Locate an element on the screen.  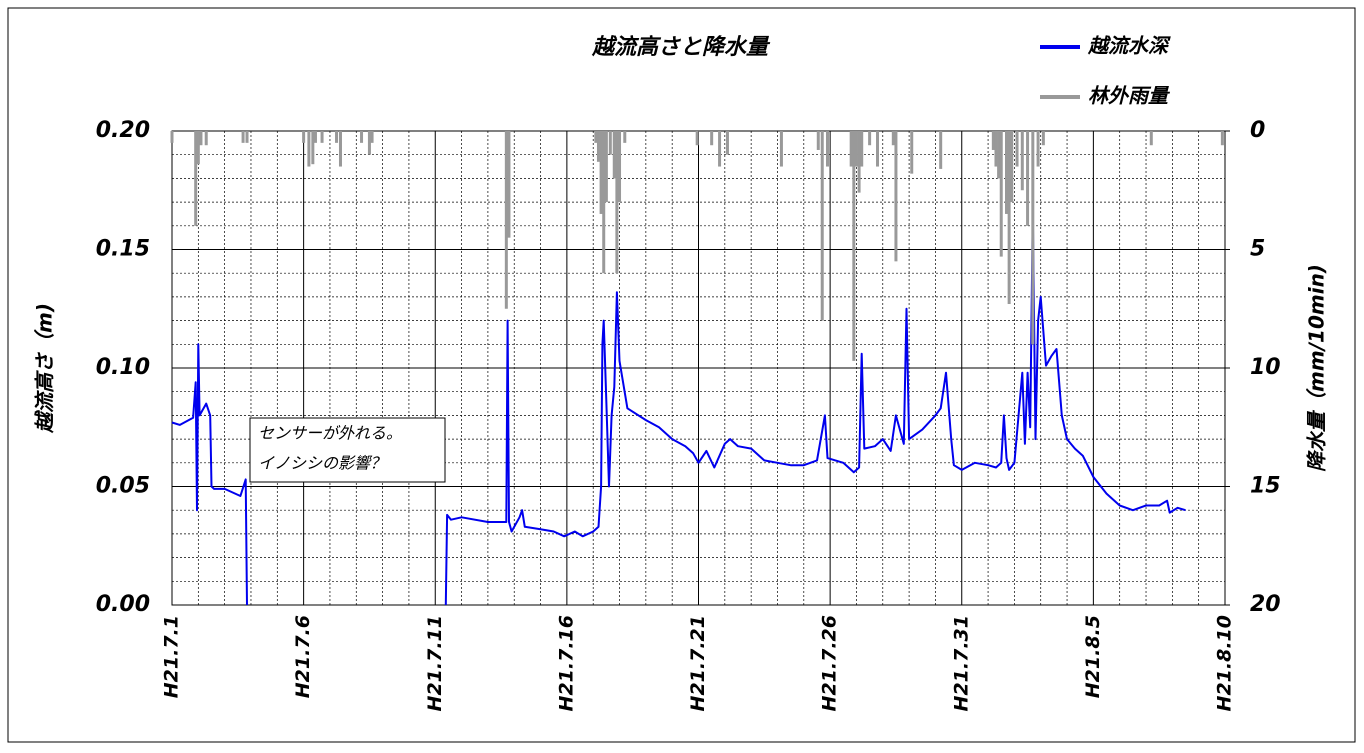
x-tick-label: H21.7.21 is located at coordinates (698, 663).